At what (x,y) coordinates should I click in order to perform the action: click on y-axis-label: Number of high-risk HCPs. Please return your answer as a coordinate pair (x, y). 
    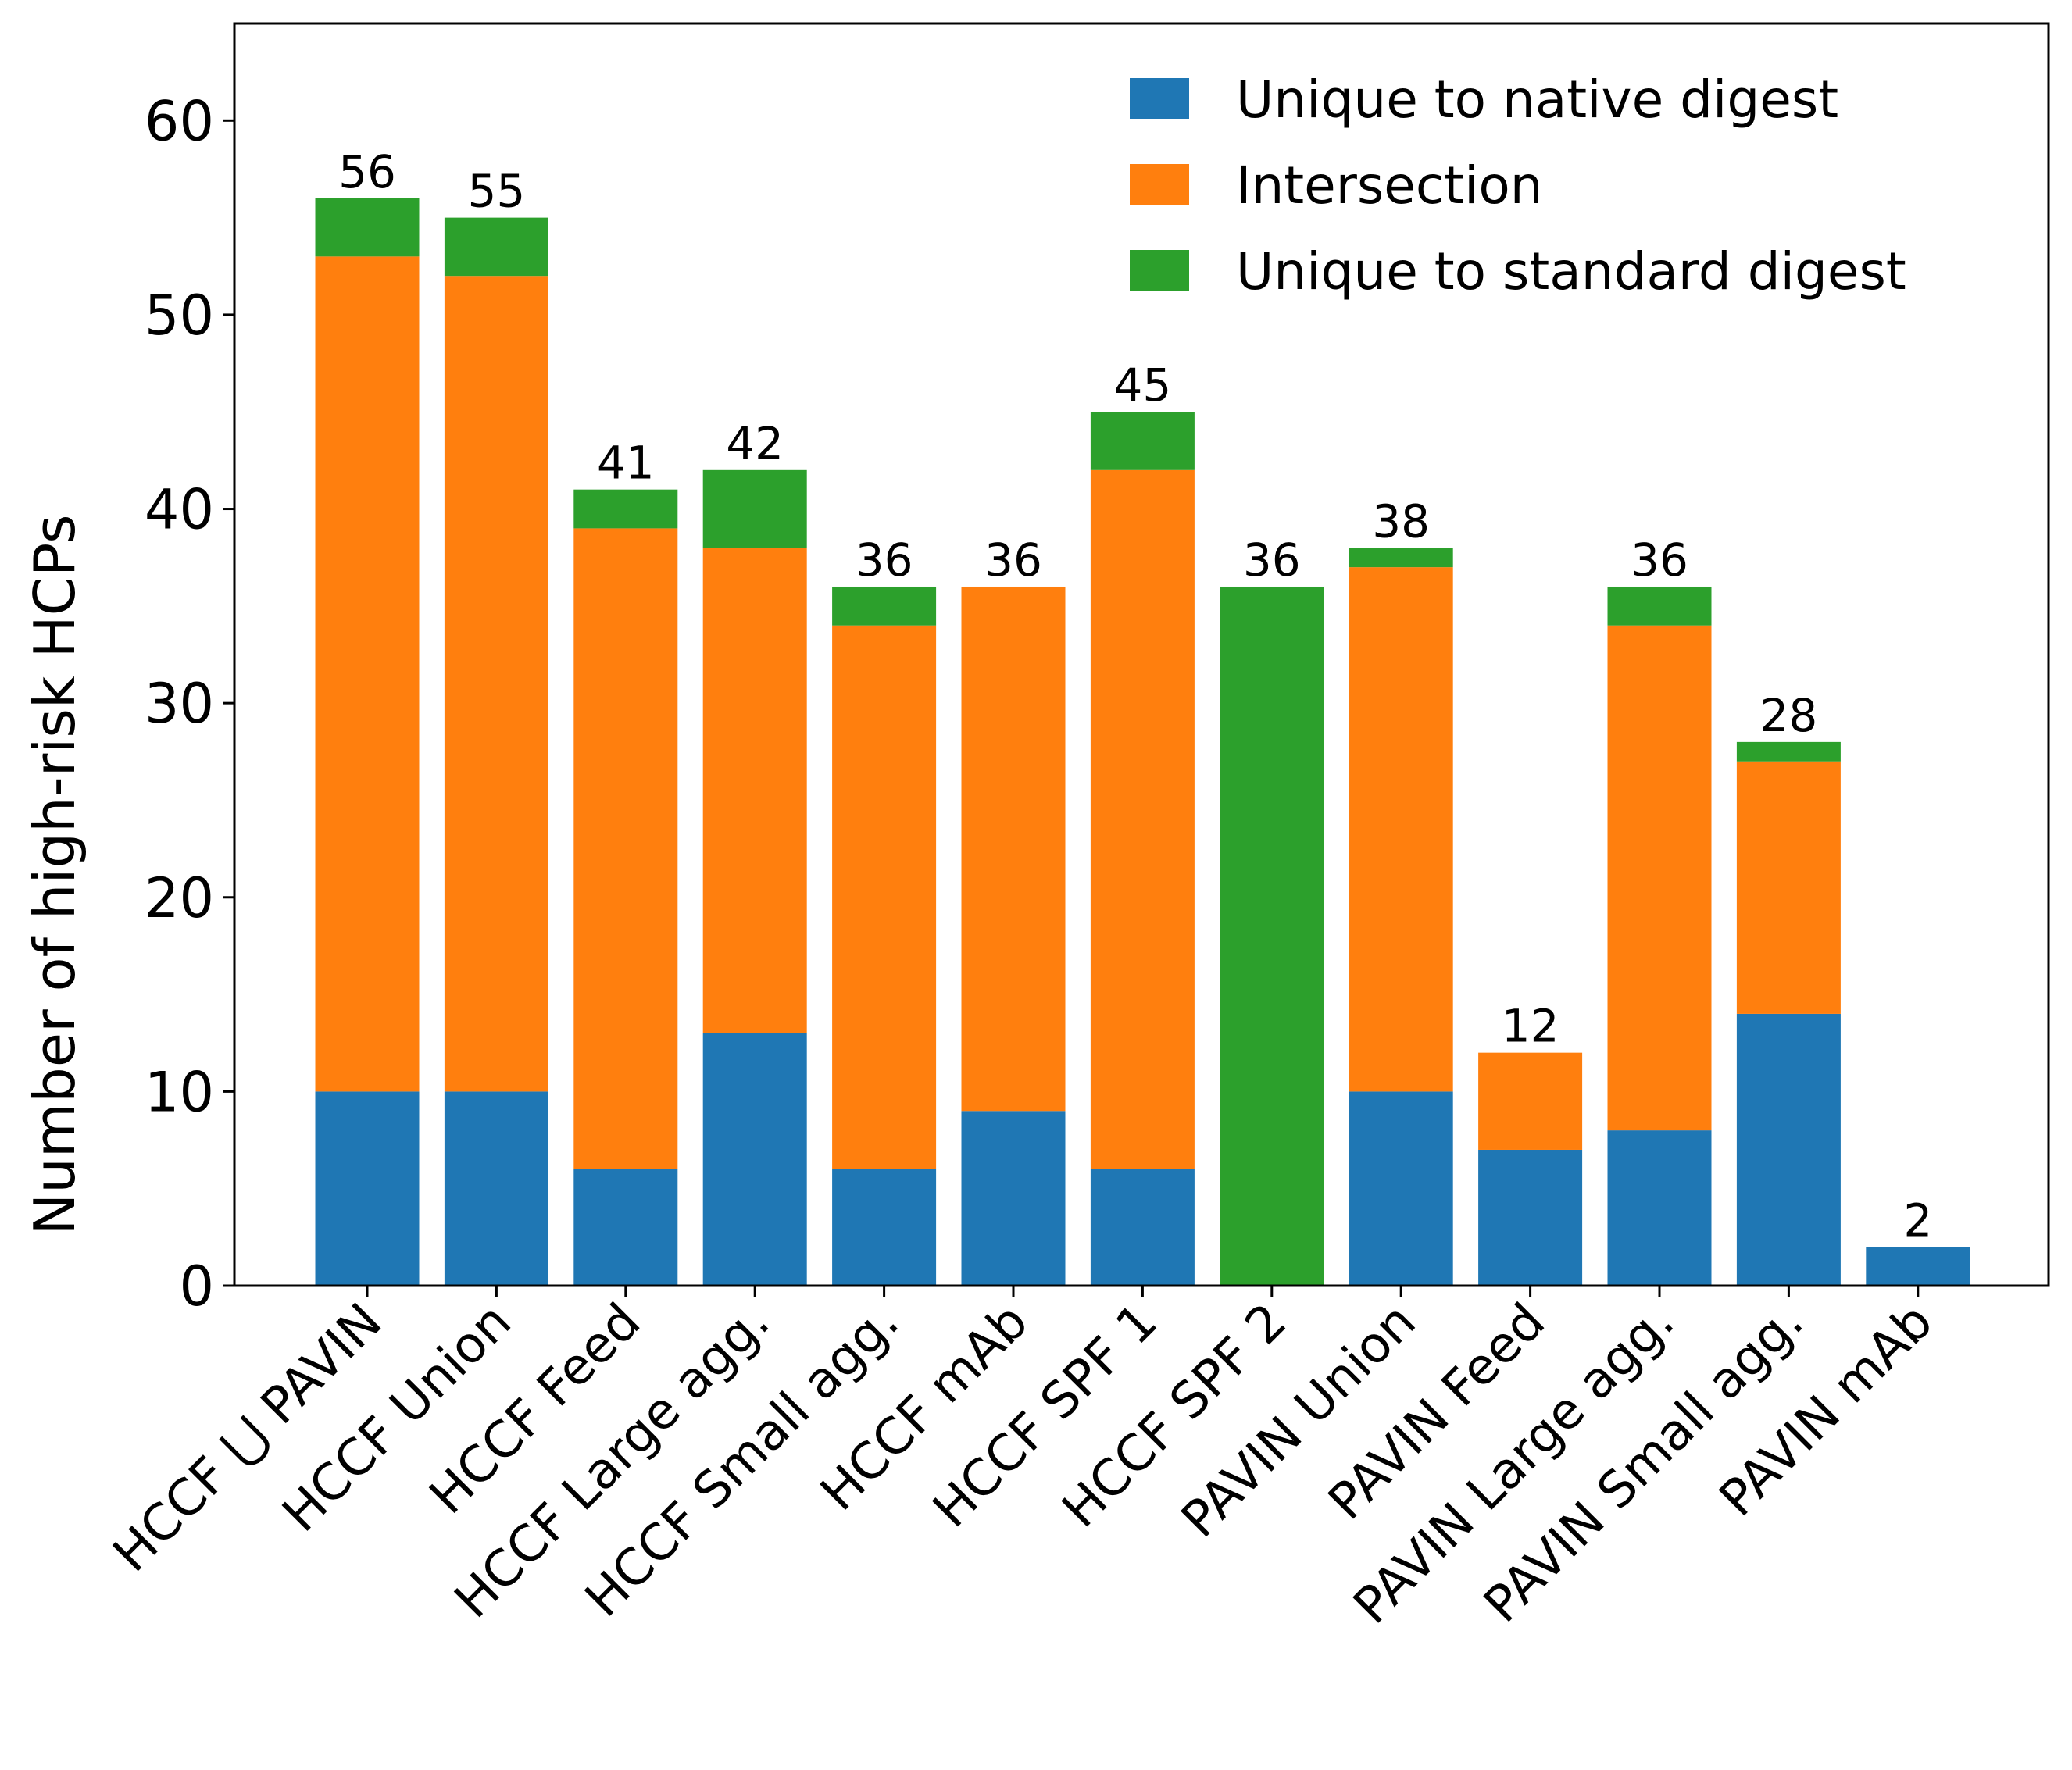
    Looking at the image, I should click on (55, 874).